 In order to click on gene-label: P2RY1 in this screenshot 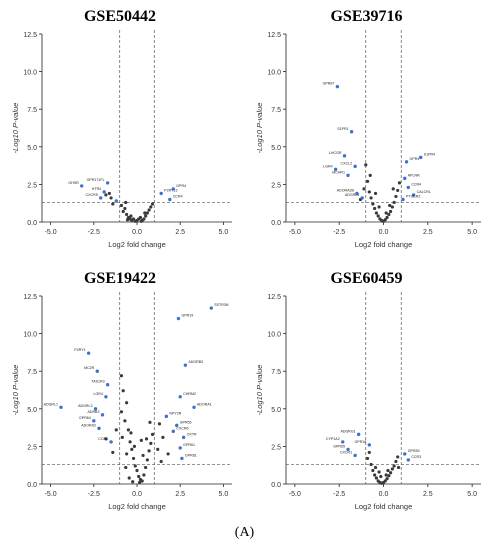, I will do `click(79, 350)`.